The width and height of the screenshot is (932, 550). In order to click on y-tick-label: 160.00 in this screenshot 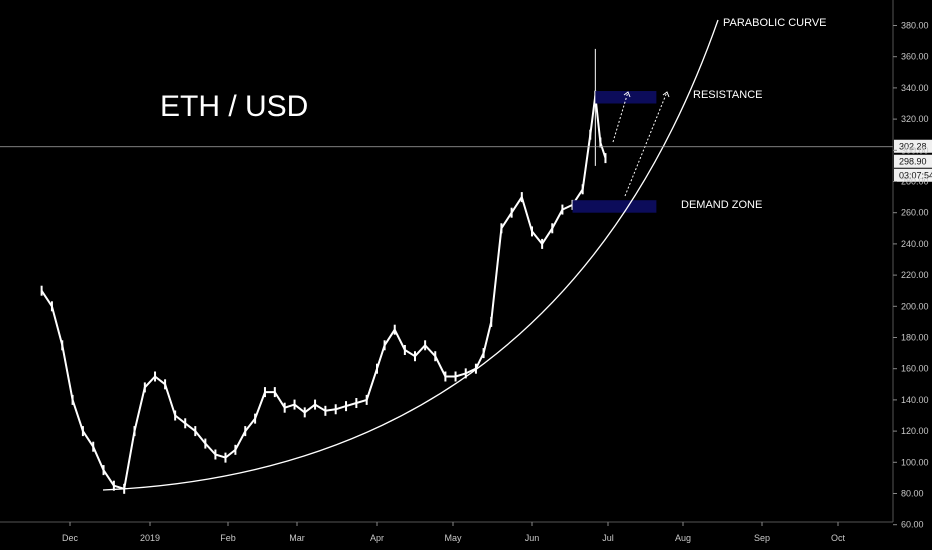, I will do `click(915, 369)`.